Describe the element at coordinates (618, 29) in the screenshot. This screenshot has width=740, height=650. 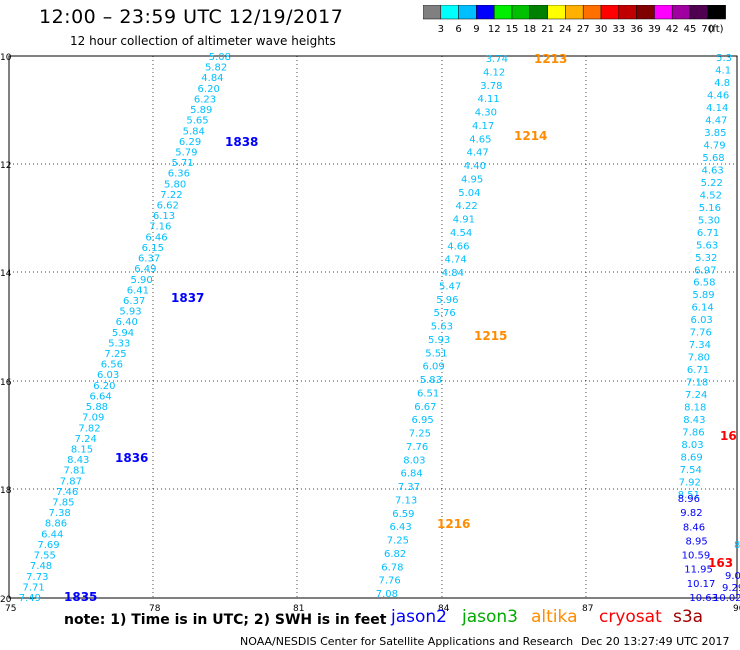
I see `scale-label: 33` at that location.